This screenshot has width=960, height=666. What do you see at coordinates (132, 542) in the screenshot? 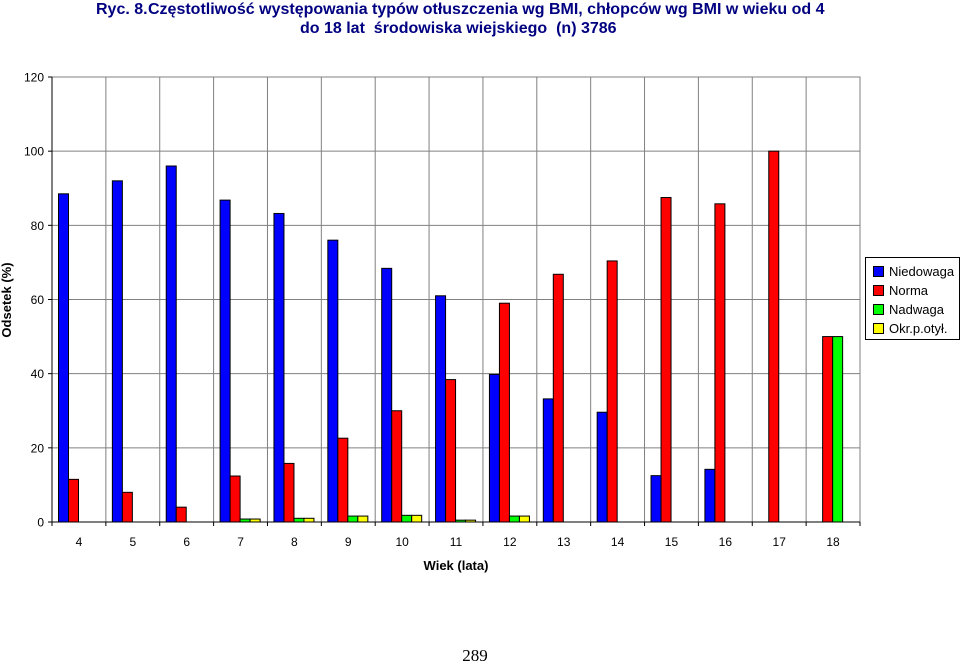
I see `x-tick-label: 5` at bounding box center [132, 542].